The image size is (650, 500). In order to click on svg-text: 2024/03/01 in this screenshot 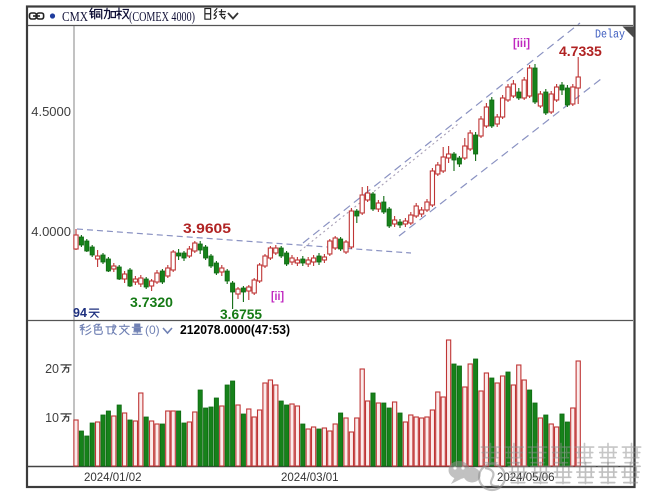, I will do `click(310, 478)`.